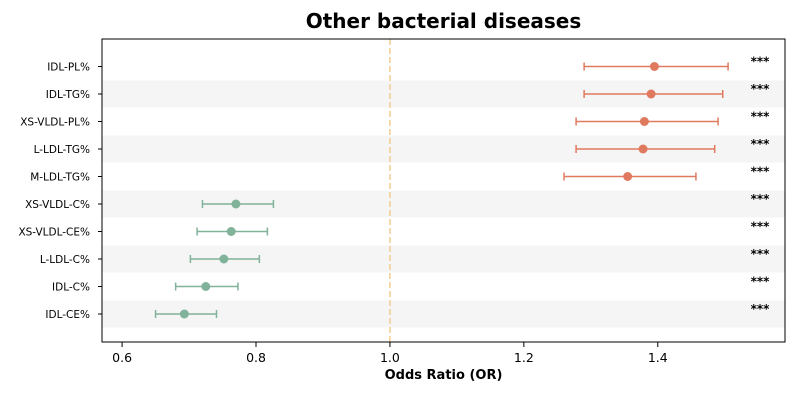  I want to click on y-tick-label: IDL-TG%, so click(68, 95).